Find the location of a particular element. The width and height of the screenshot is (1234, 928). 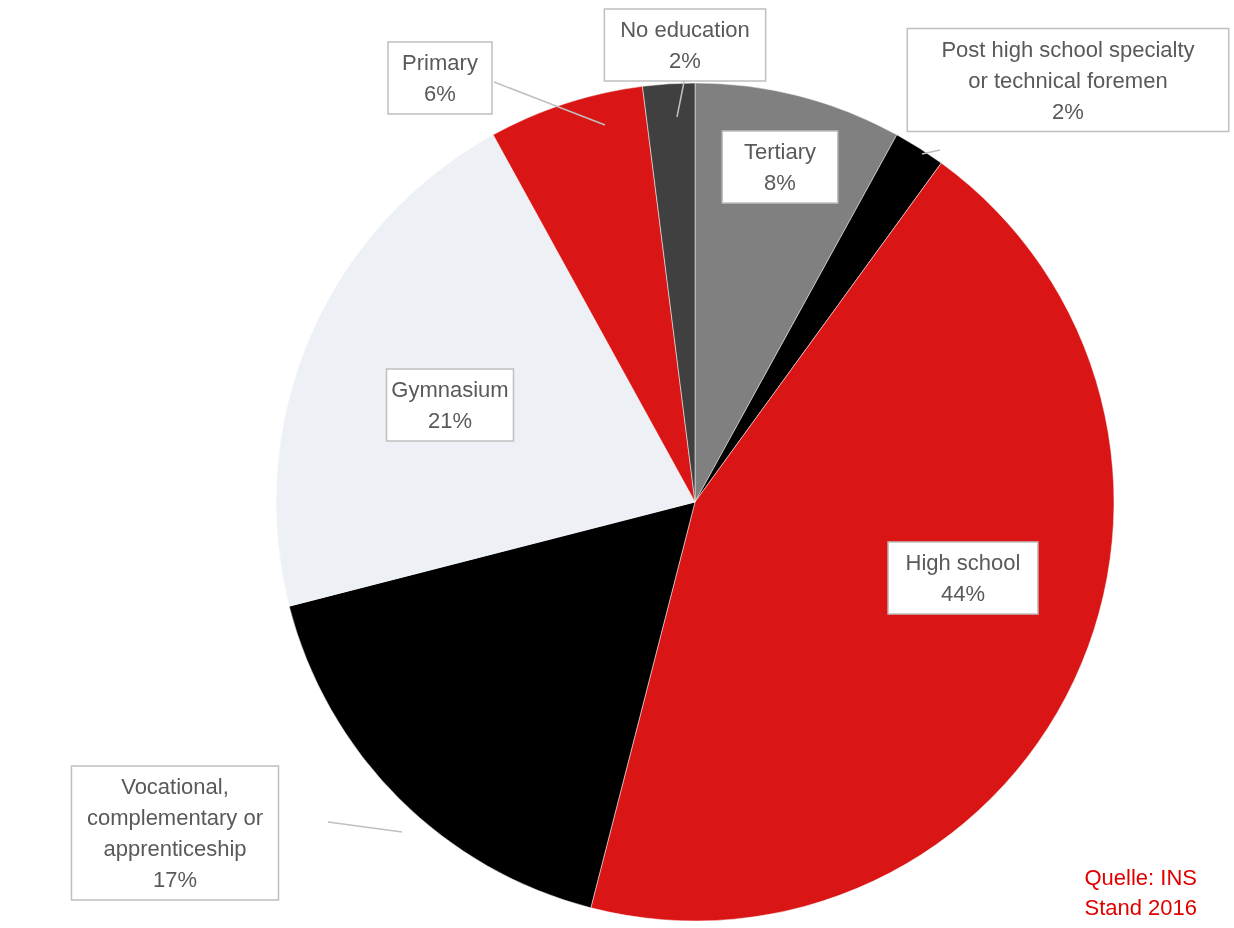

slice-label: Primary is located at coordinates (440, 63).